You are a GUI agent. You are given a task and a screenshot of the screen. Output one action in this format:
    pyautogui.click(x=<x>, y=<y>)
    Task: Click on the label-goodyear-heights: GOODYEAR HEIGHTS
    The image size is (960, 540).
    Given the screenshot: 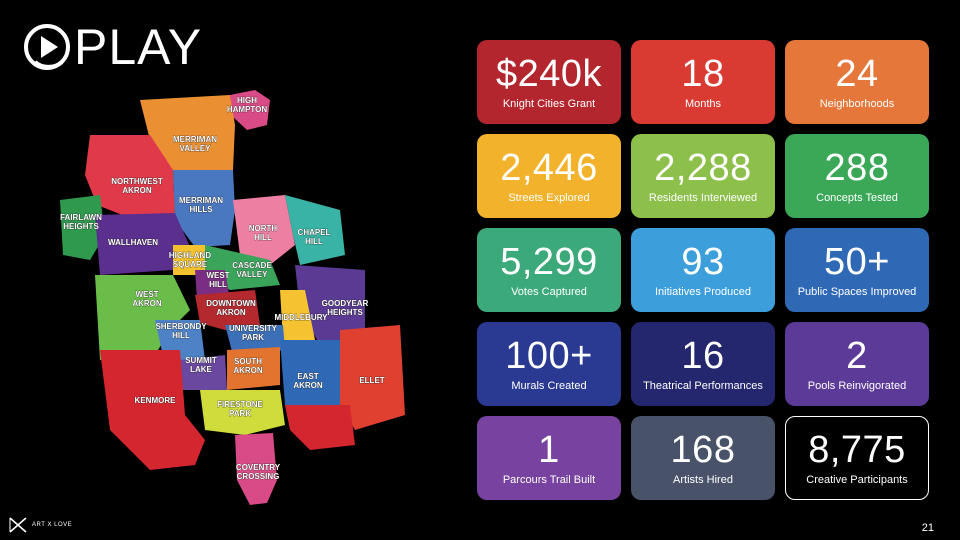 What is the action you would take?
    pyautogui.click(x=345, y=308)
    